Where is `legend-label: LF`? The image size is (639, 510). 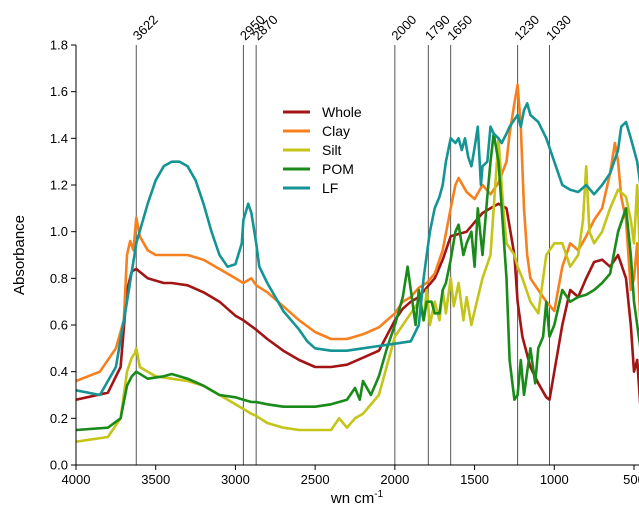 legend-label: LF is located at coordinates (330, 188).